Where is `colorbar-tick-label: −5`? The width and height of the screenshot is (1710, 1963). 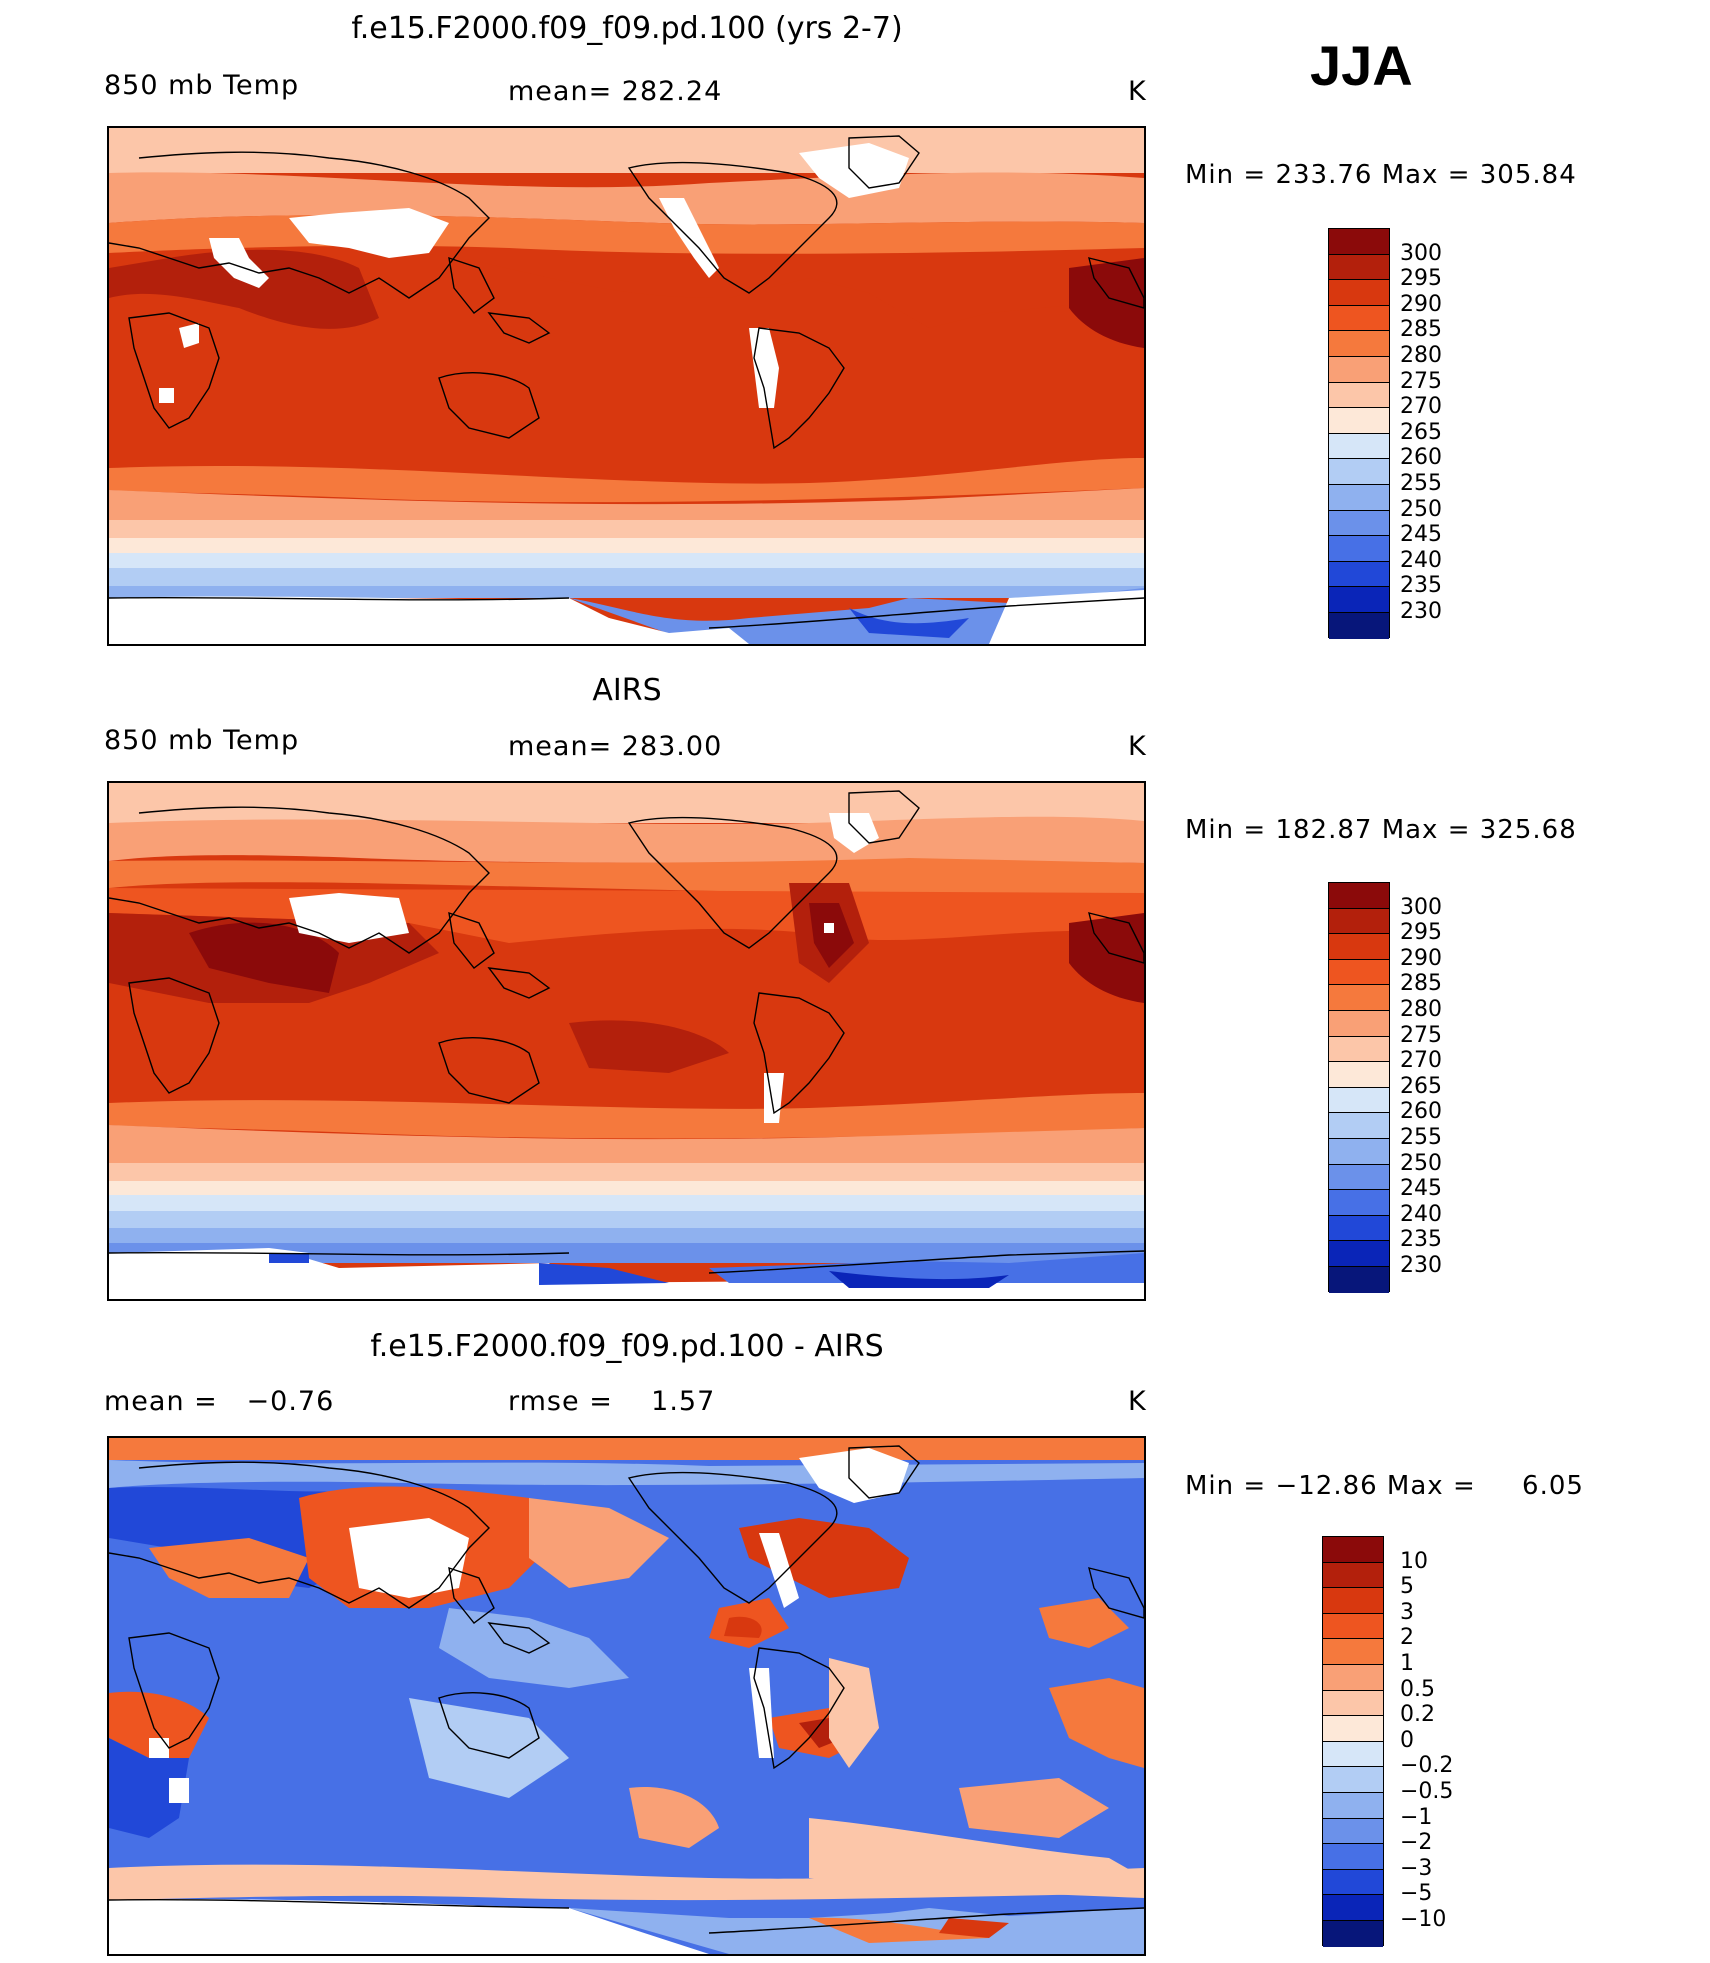 colorbar-tick-label: −5 is located at coordinates (1416, 1894).